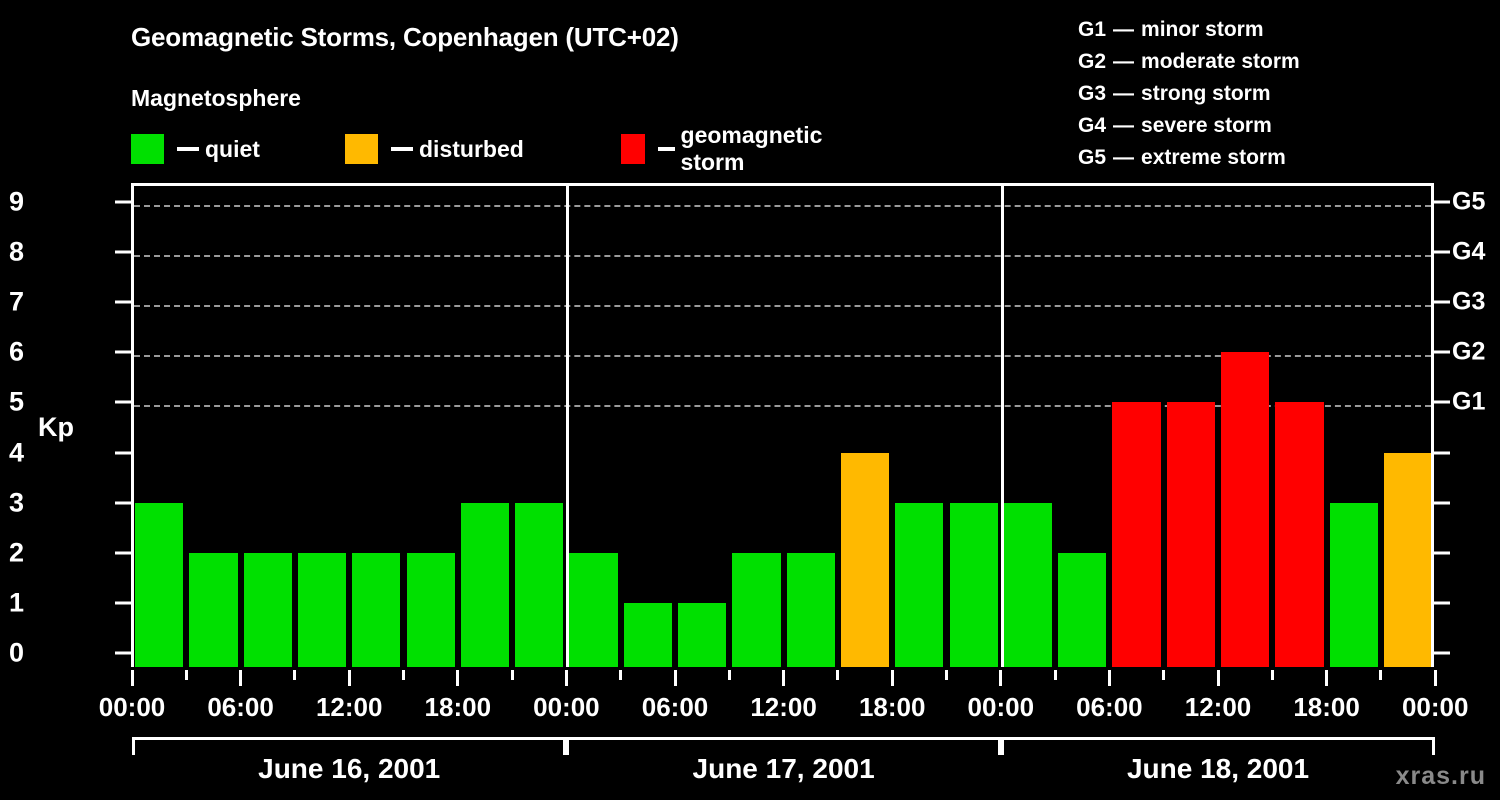 The width and height of the screenshot is (1500, 800). What do you see at coordinates (405, 37) in the screenshot?
I see `page-title: Geomagnetic Storms, Copenhagen (UTC+02)` at bounding box center [405, 37].